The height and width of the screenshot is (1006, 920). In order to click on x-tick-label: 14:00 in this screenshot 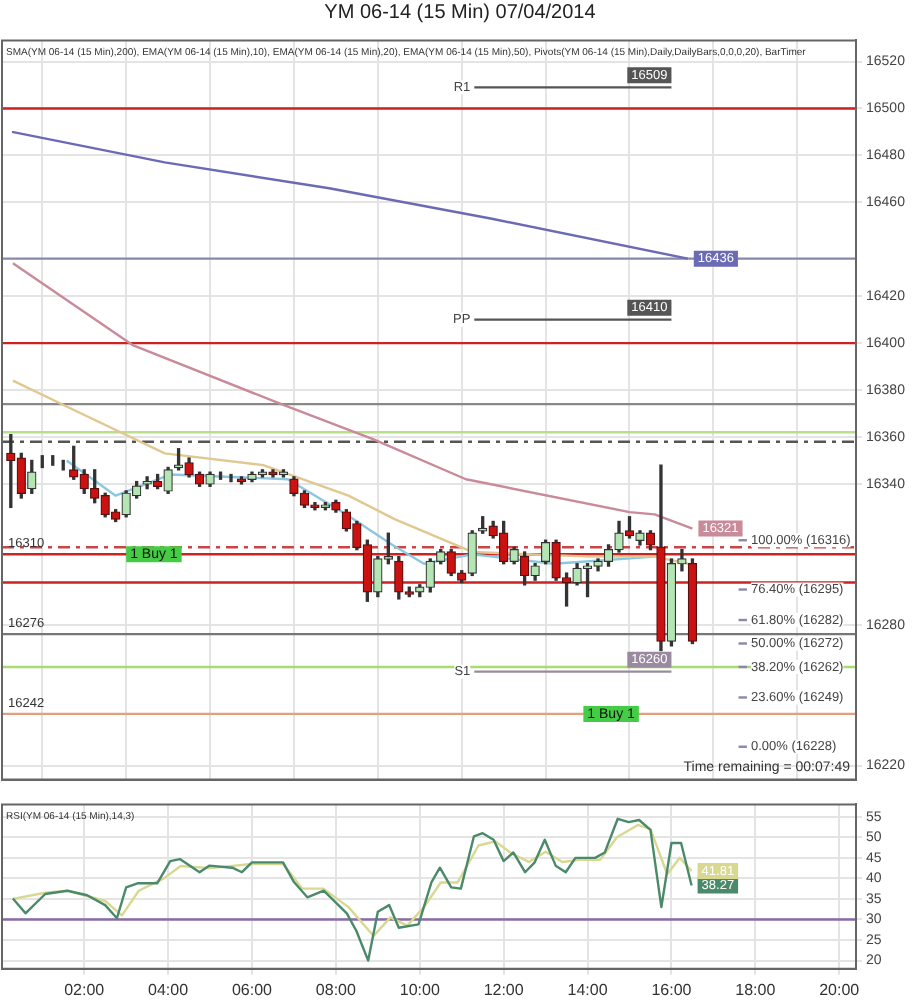, I will do `click(588, 989)`.